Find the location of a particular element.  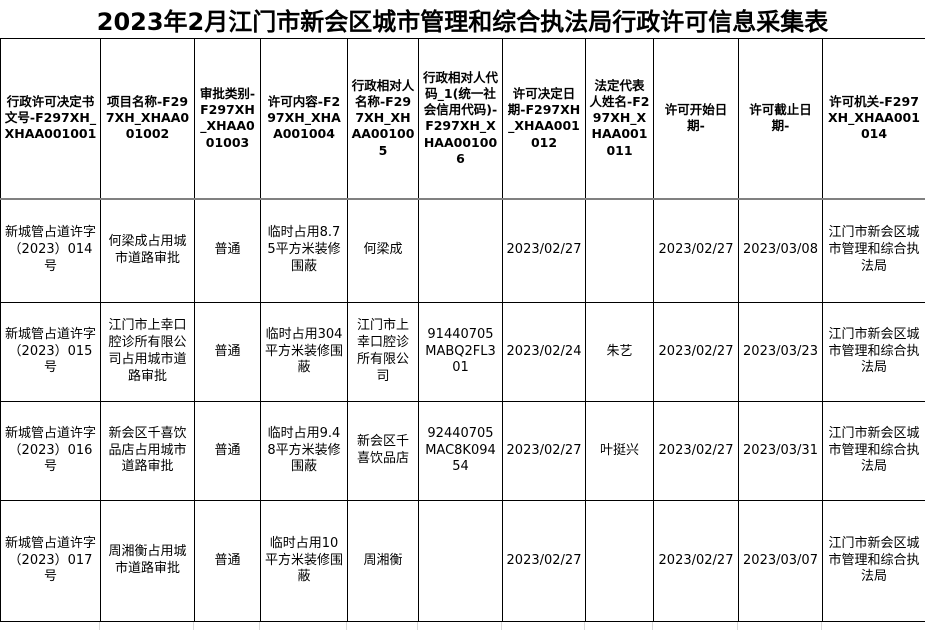

grid-continuation is located at coordinates (462, 626).